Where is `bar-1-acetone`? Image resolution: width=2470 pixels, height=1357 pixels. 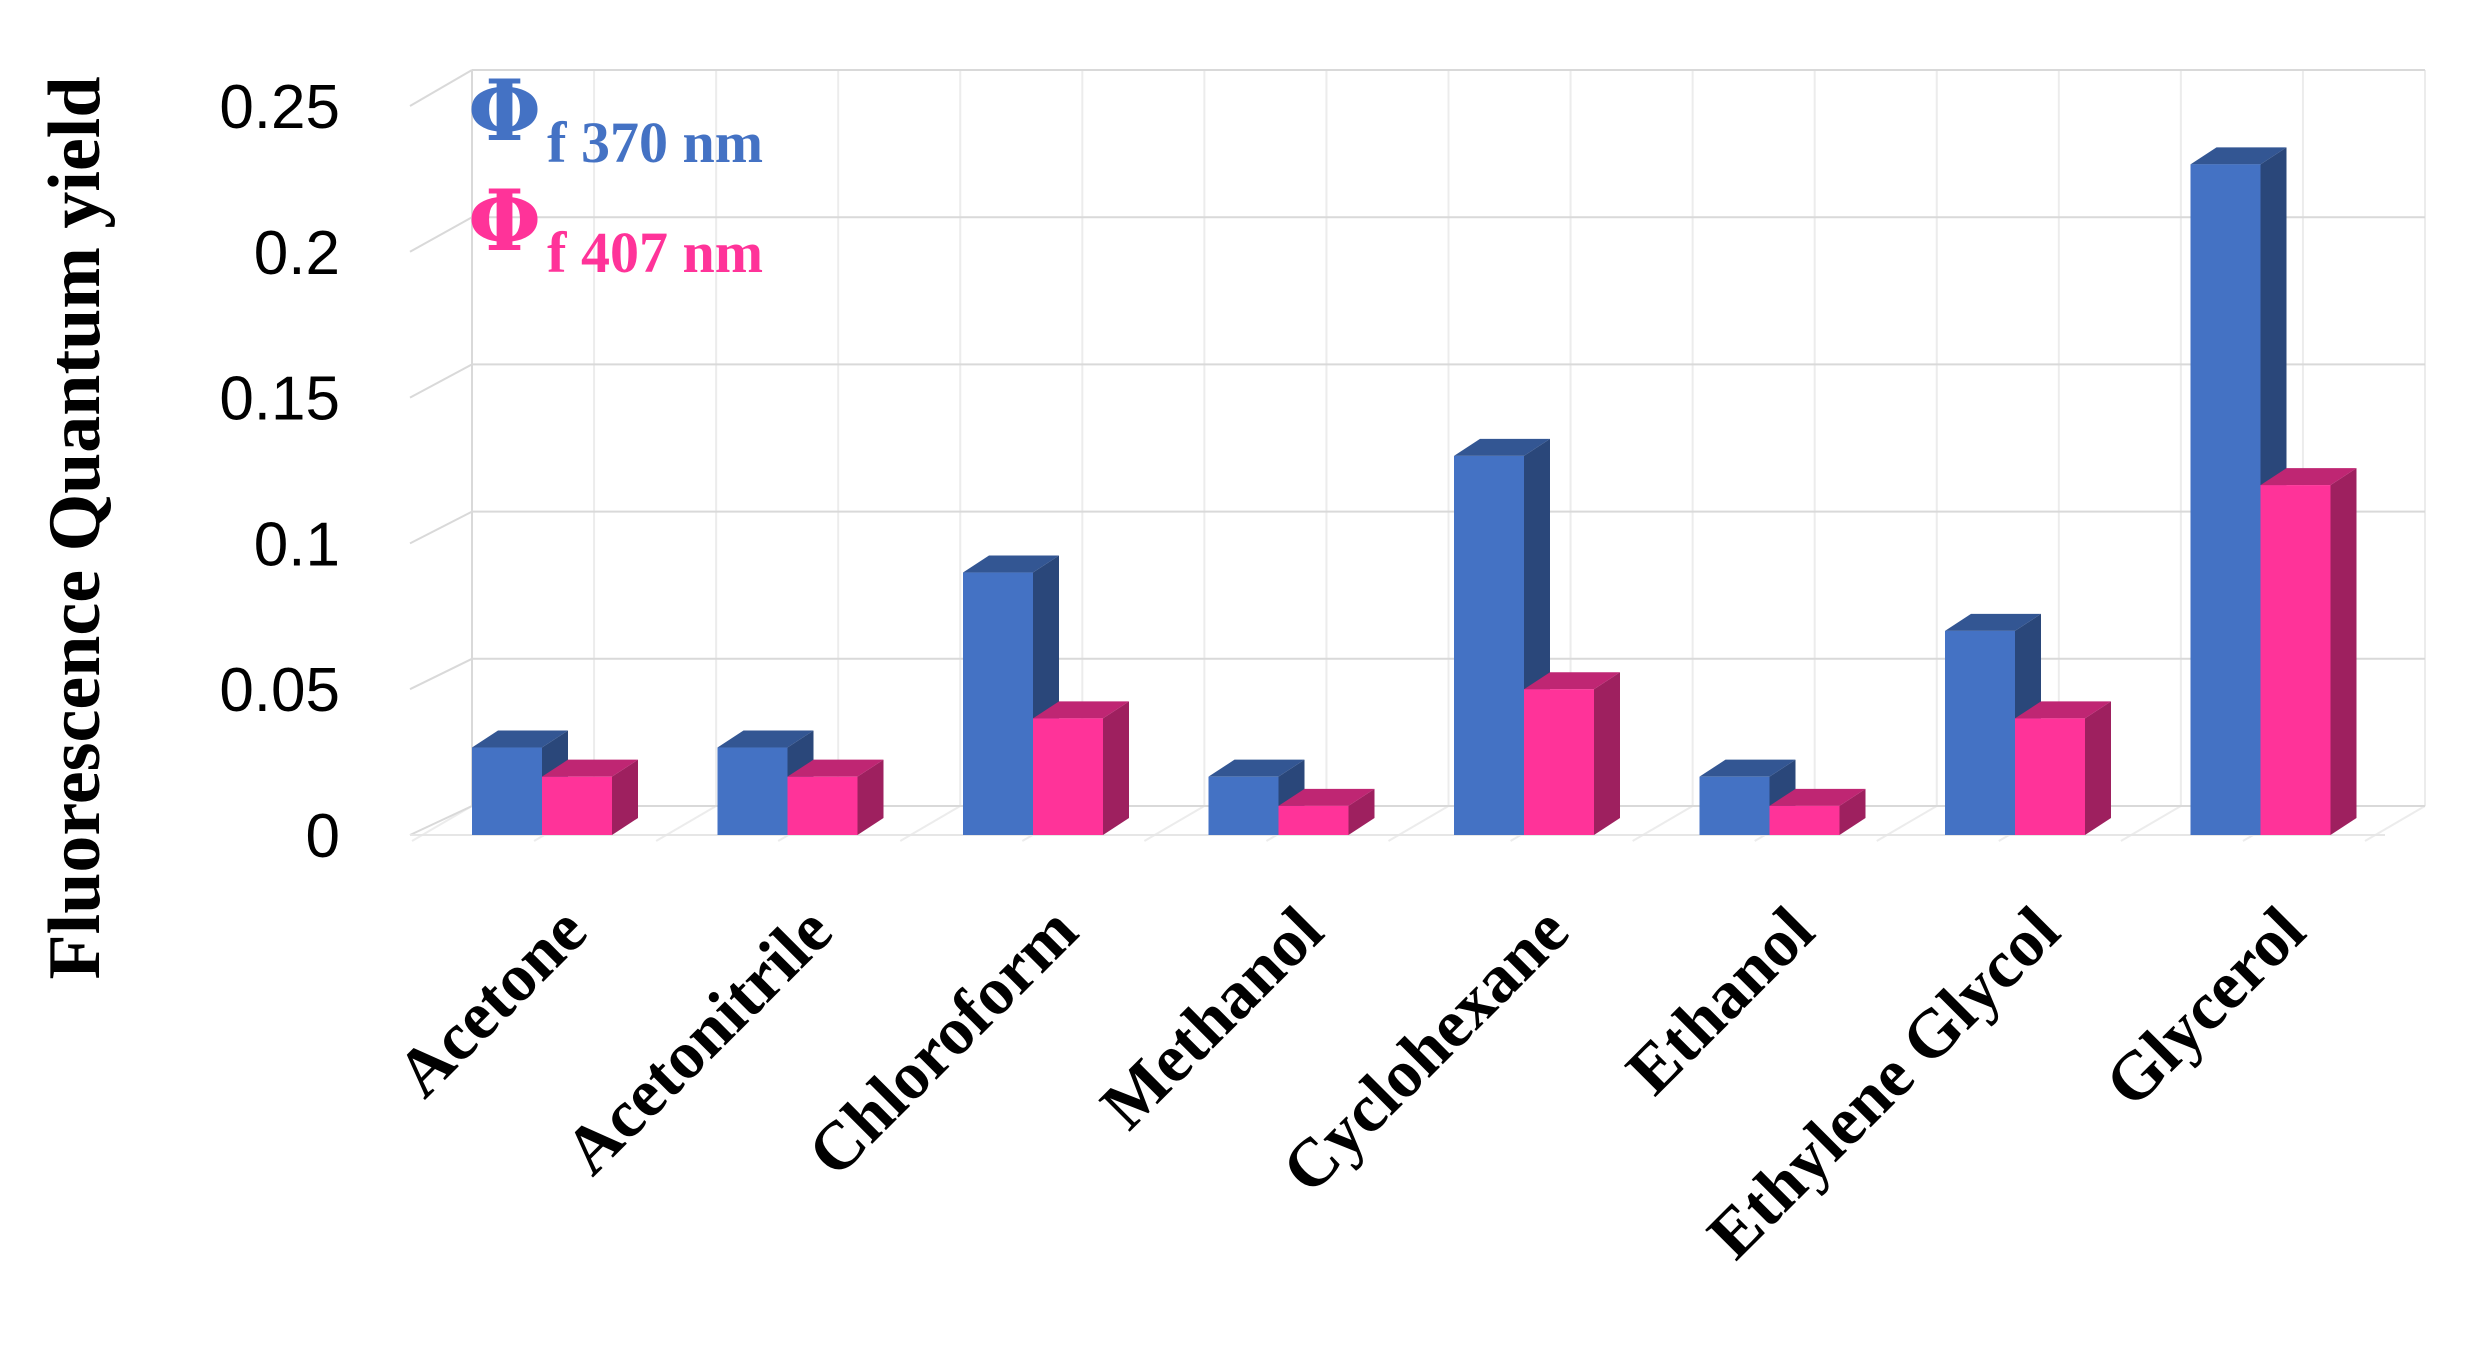 bar-1-acetone is located at coordinates (520, 782).